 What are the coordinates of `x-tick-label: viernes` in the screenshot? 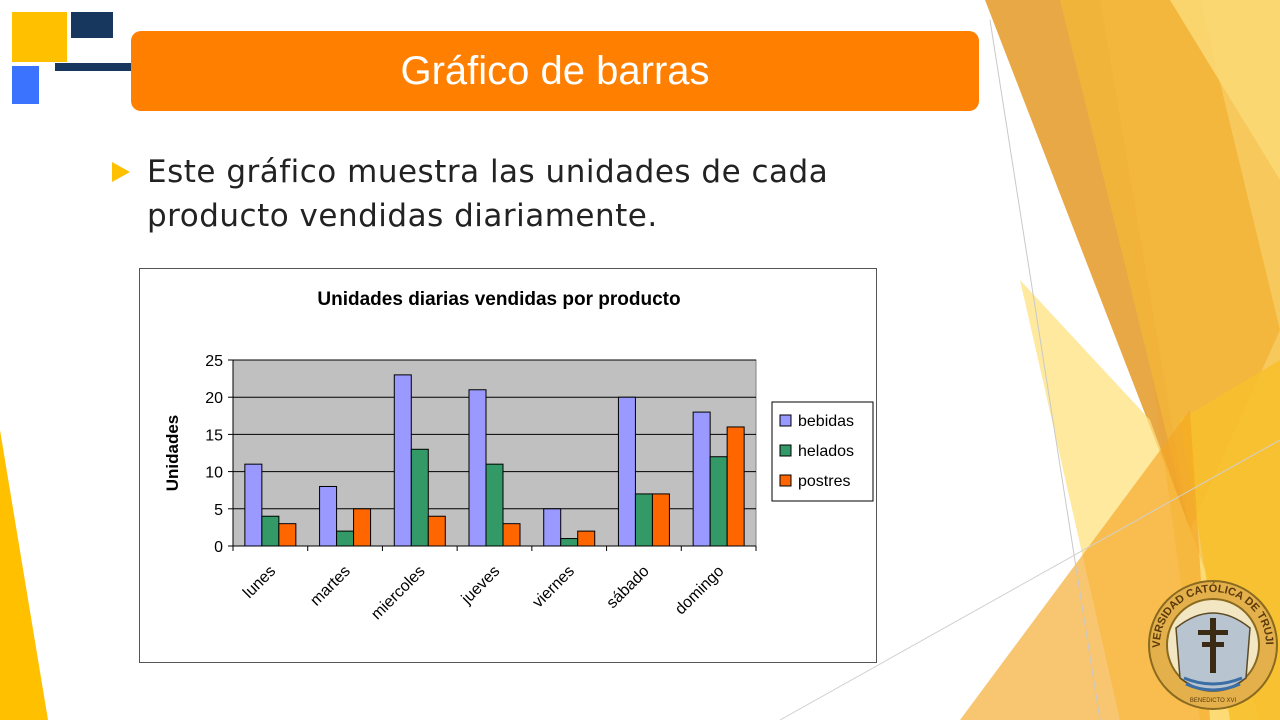 It's located at (554, 587).